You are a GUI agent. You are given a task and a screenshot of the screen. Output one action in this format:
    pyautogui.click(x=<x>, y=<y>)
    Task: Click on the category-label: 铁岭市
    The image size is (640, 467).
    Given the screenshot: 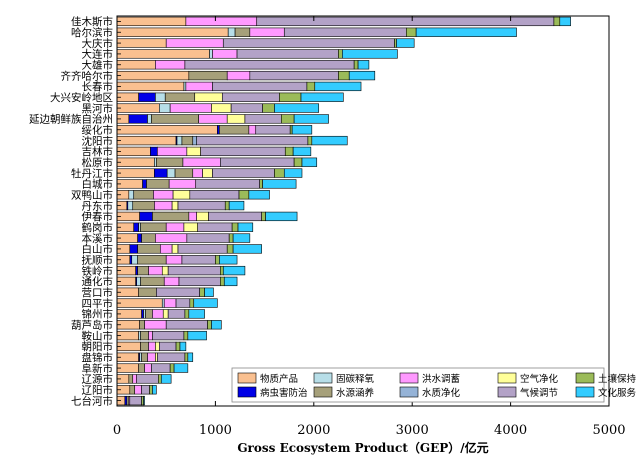 What is the action you would take?
    pyautogui.click(x=98, y=270)
    